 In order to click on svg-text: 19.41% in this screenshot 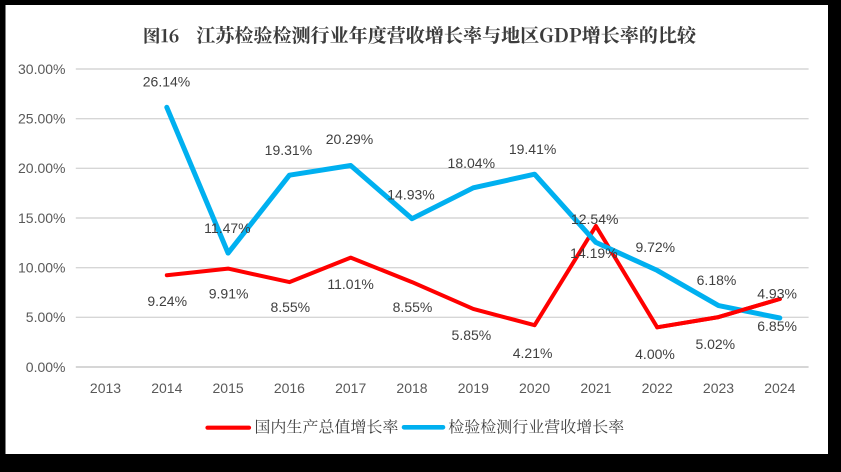, I will do `click(532, 149)`.